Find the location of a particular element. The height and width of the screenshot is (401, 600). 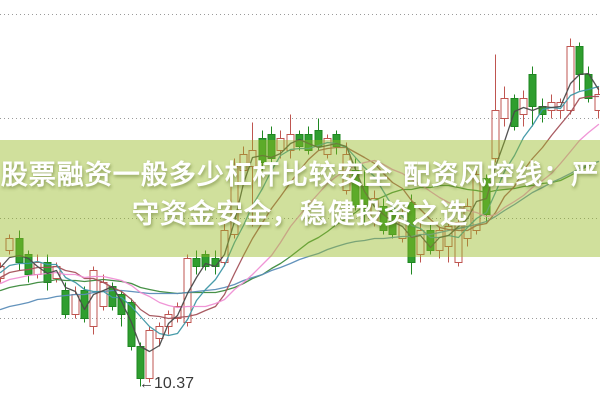

low-price-label: 10.37 is located at coordinates (174, 383).